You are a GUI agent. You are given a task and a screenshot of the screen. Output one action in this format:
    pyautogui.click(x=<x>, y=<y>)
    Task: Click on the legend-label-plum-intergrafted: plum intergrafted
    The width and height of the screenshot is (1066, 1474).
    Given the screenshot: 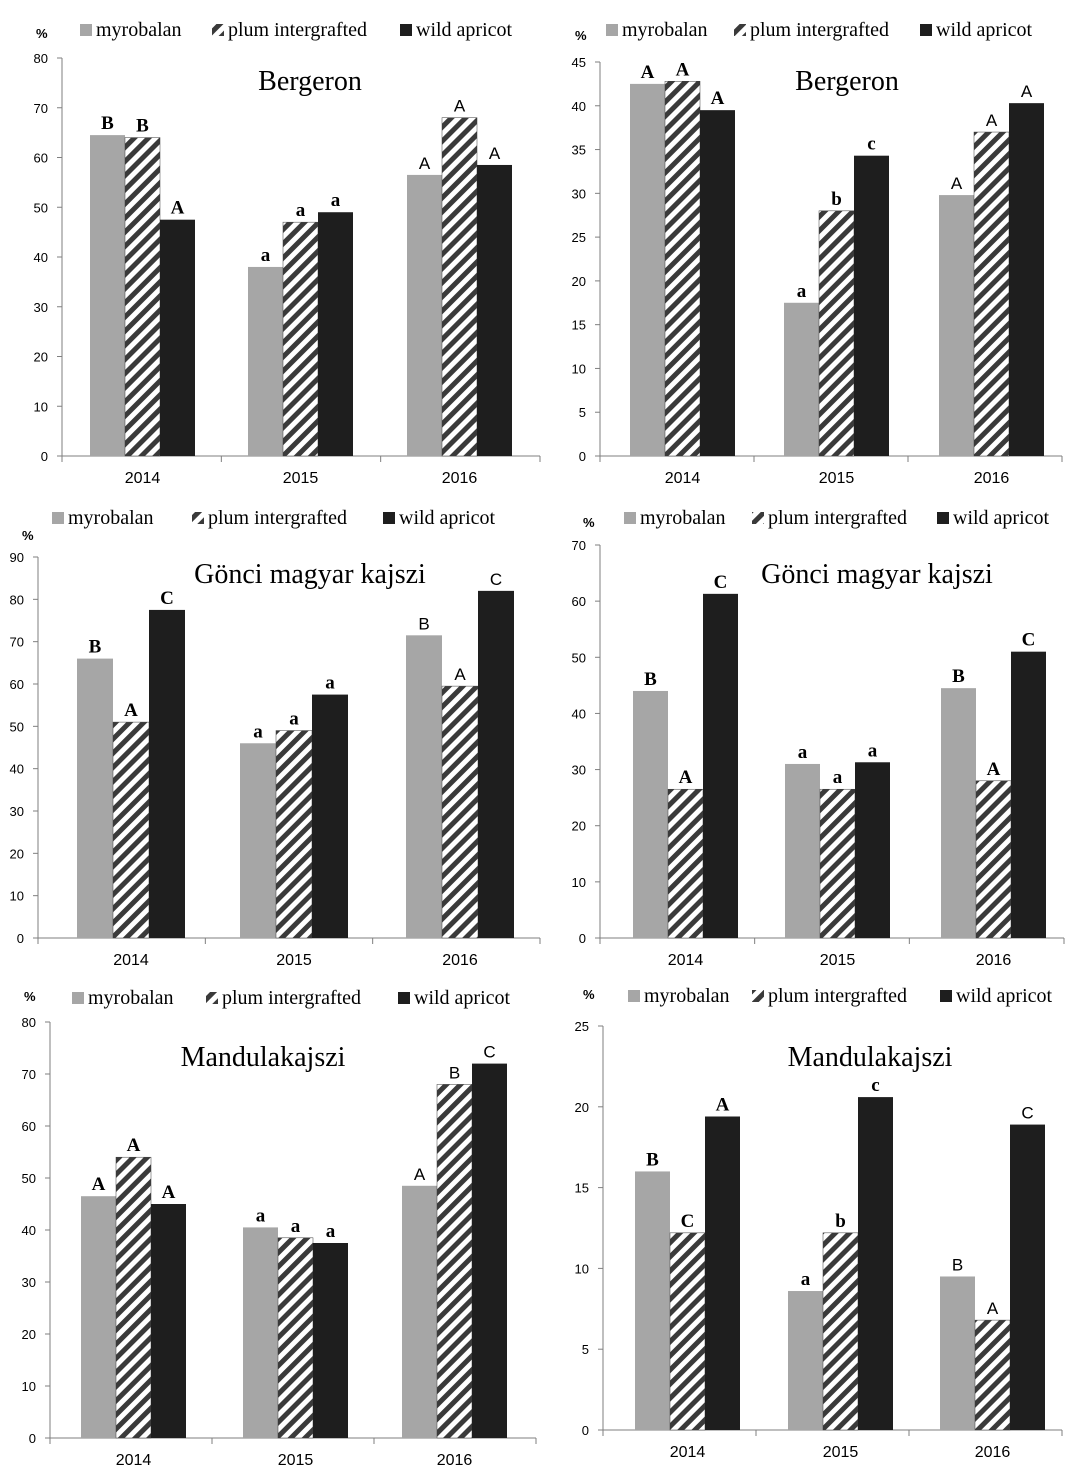 What is the action you would take?
    pyautogui.click(x=291, y=998)
    